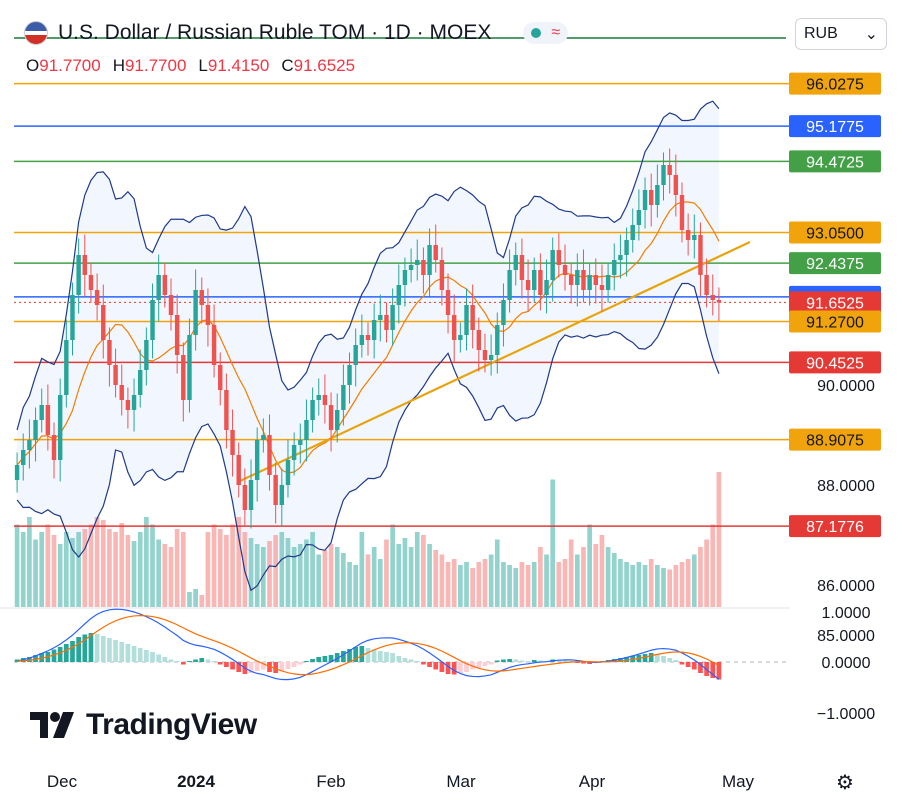 The height and width of the screenshot is (806, 906). I want to click on x-tick-label: Apr, so click(592, 781).